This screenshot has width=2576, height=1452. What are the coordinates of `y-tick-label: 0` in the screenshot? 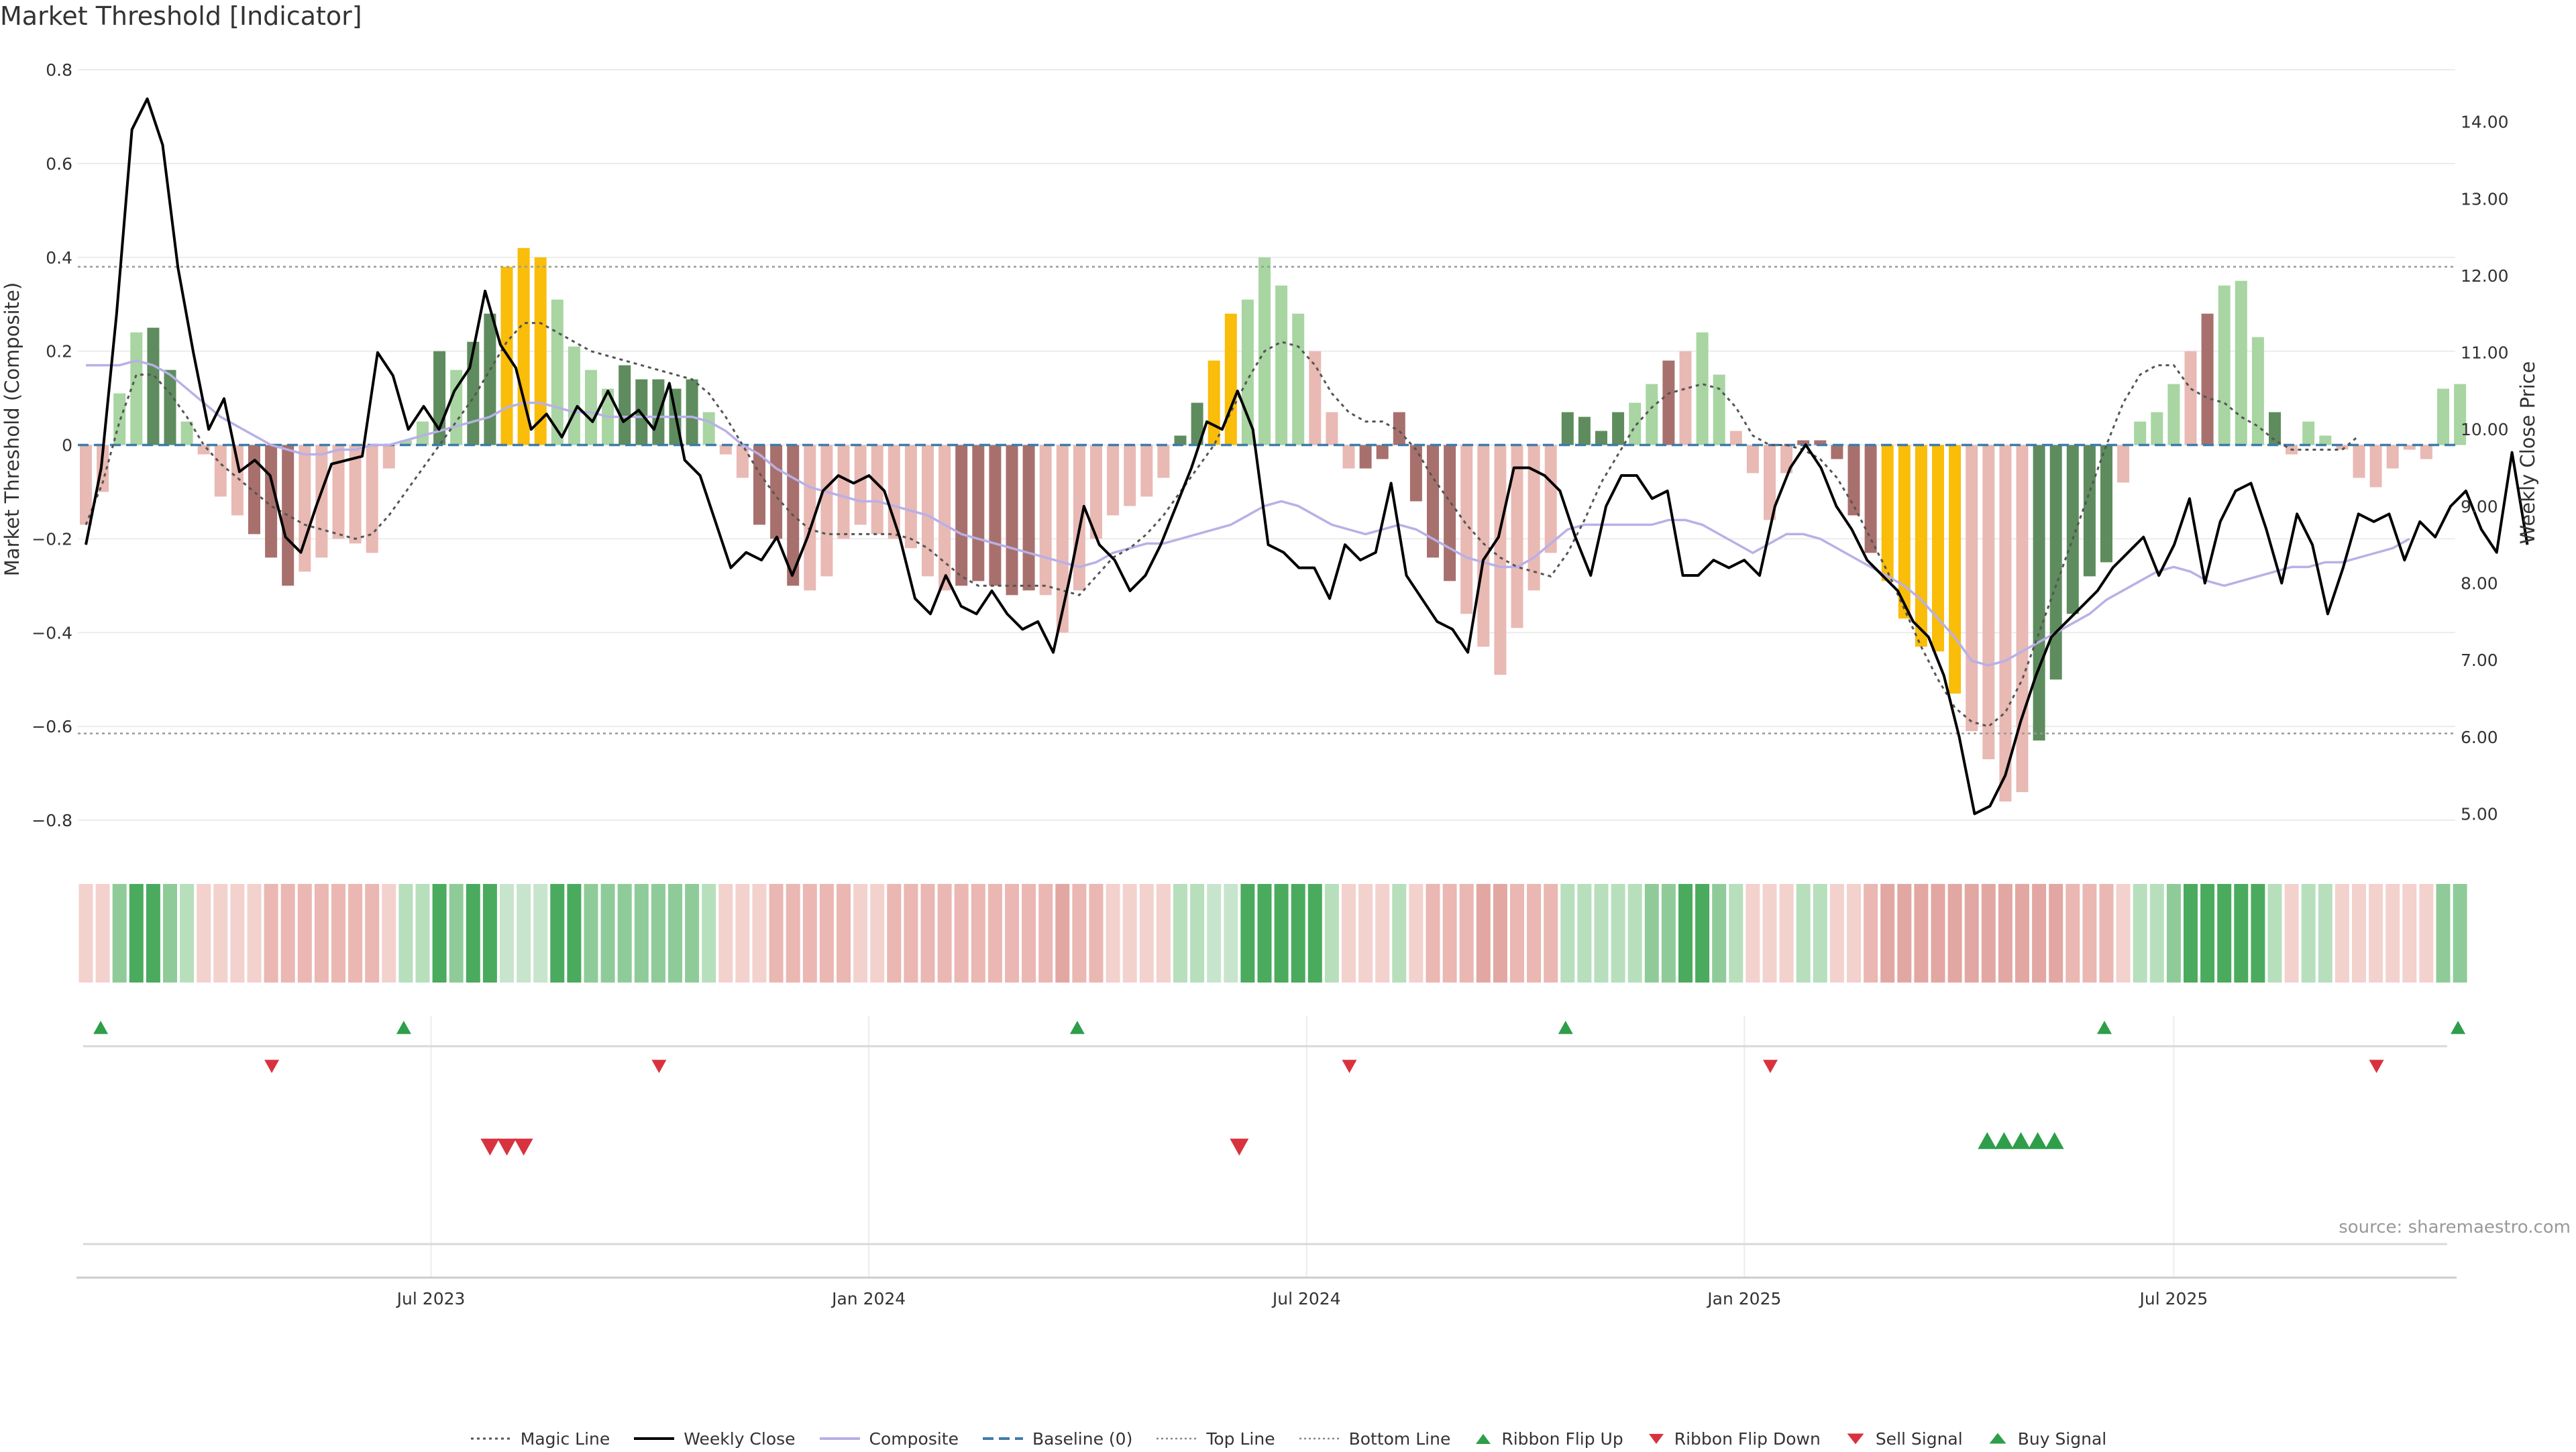 It's located at (67, 445).